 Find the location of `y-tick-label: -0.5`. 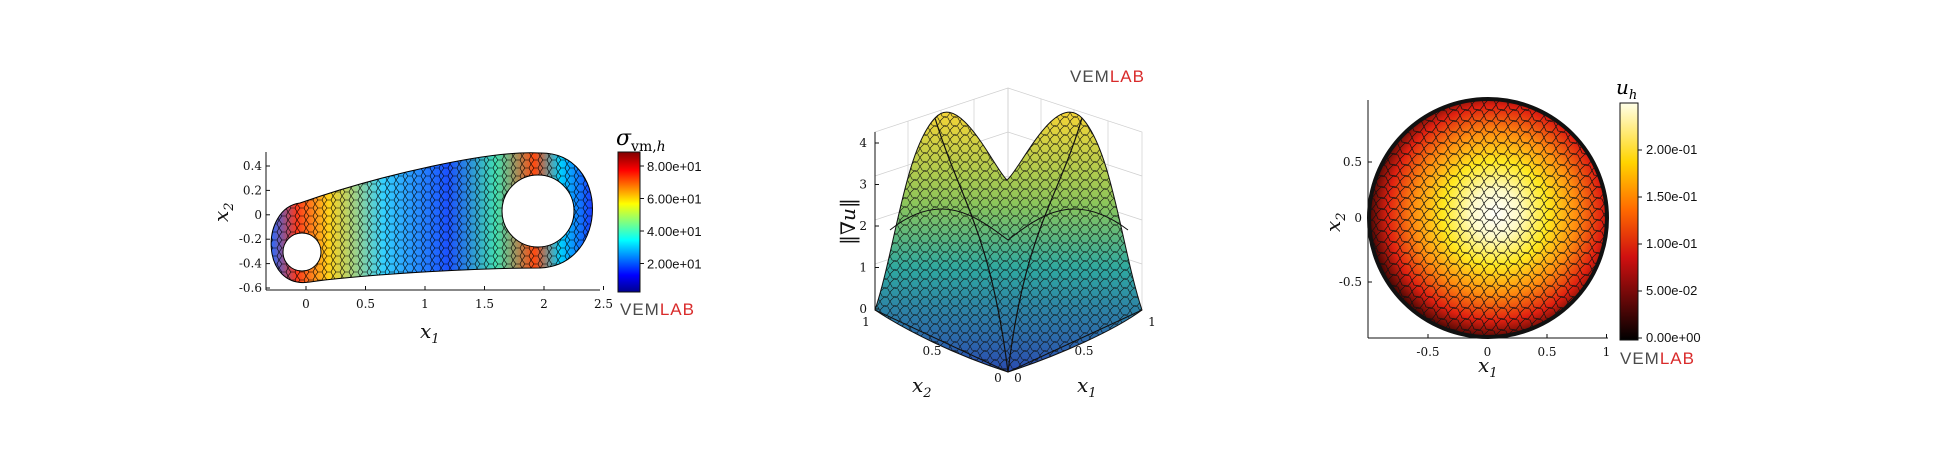

y-tick-label: -0.5 is located at coordinates (1350, 282).